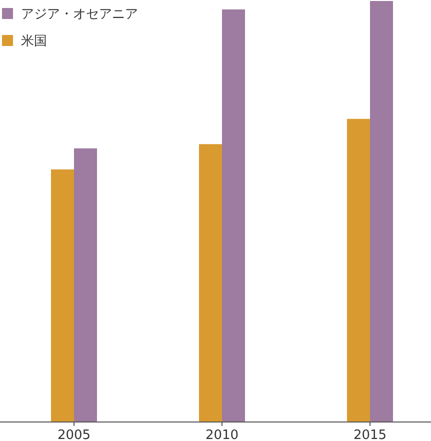 The width and height of the screenshot is (431, 441). Describe the element at coordinates (74, 434) in the screenshot. I see `x-tick-label: 2005` at that location.